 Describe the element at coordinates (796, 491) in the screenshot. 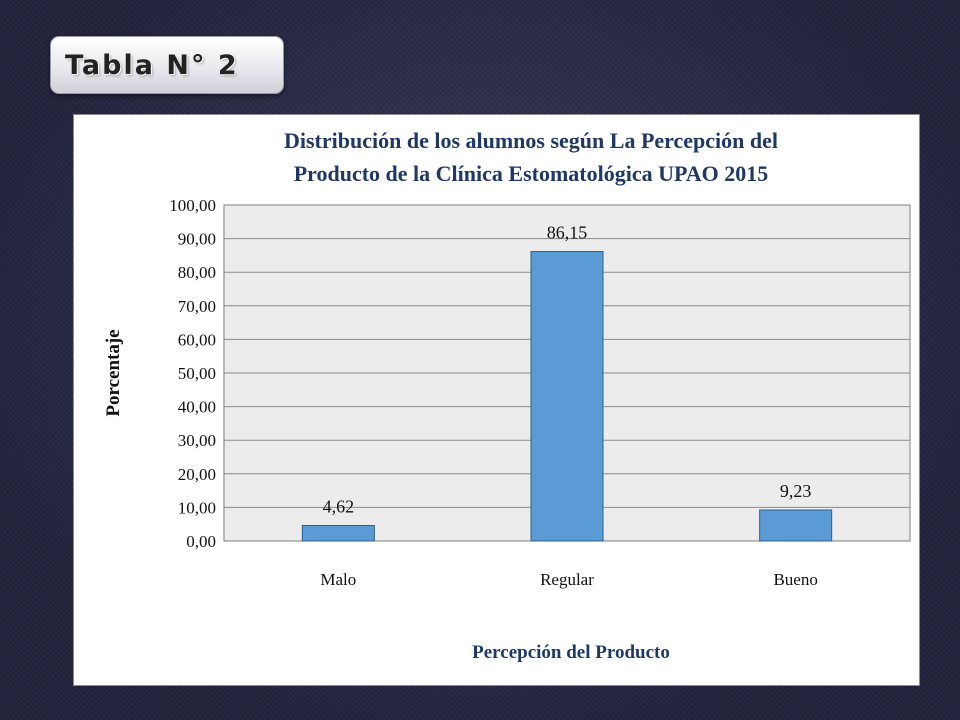

I see `data-label-bueno: 9,23` at that location.